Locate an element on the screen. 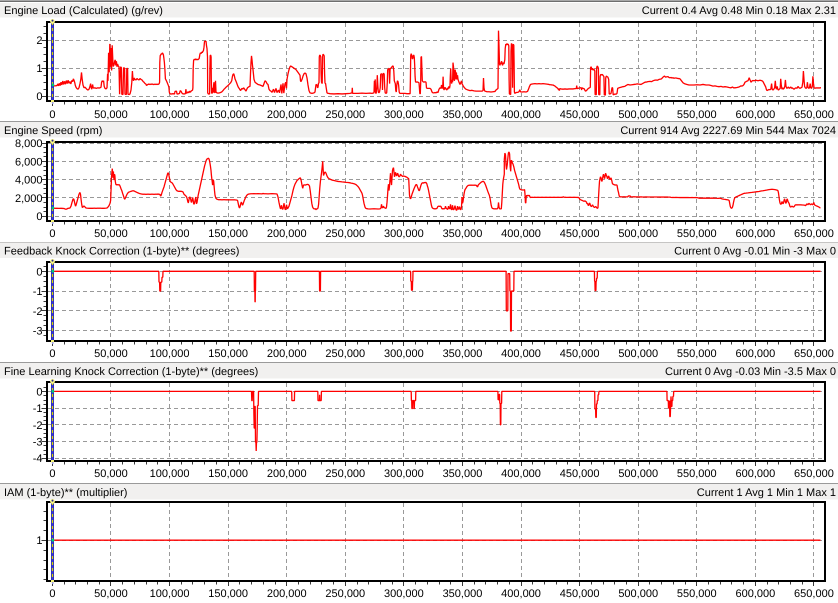  svg-text: 8,000 is located at coordinates (29, 144).